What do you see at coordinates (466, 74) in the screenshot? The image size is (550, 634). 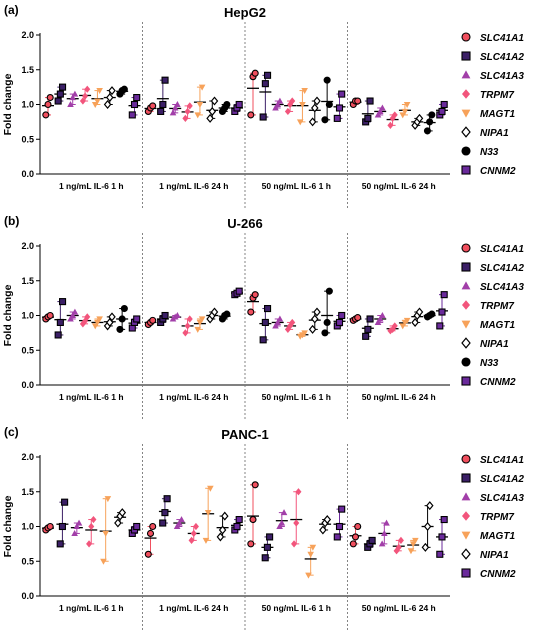 I see `legend-marker-slc41a3` at bounding box center [466, 74].